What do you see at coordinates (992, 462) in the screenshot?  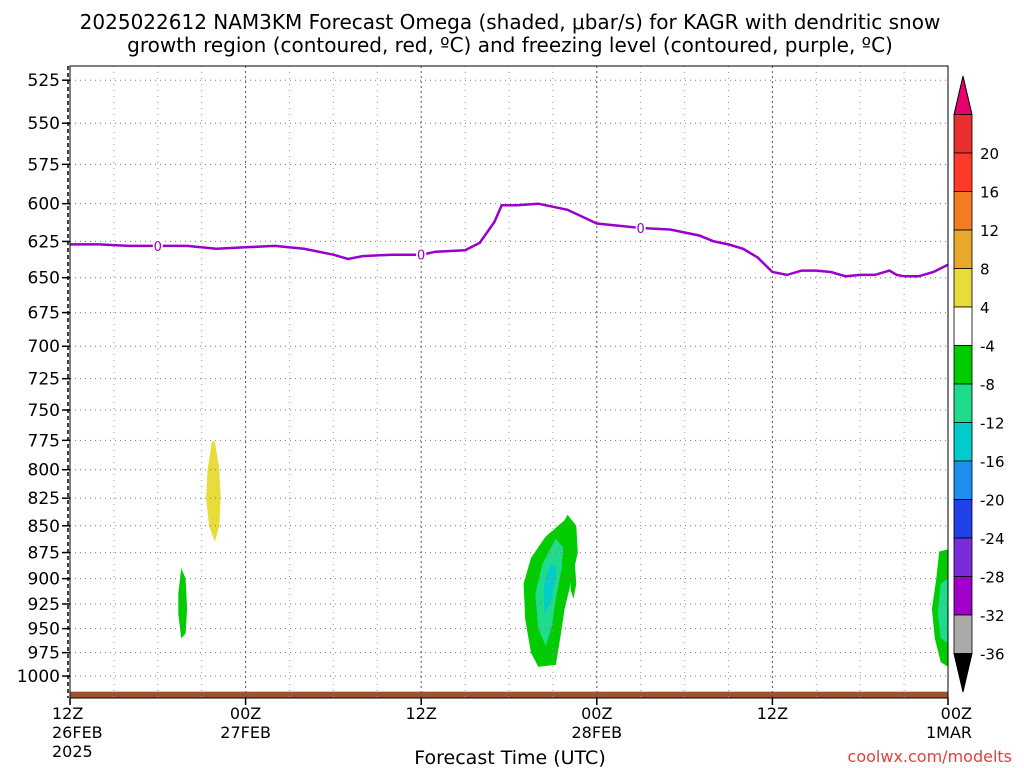 I see `colorbar-label: -16` at bounding box center [992, 462].